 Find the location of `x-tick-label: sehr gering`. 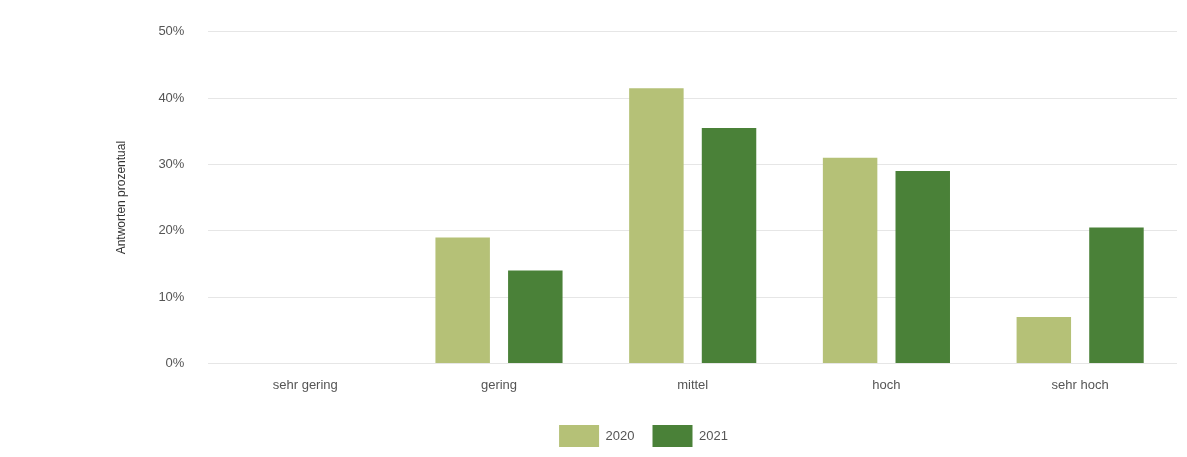

x-tick-label: sehr gering is located at coordinates (305, 384).